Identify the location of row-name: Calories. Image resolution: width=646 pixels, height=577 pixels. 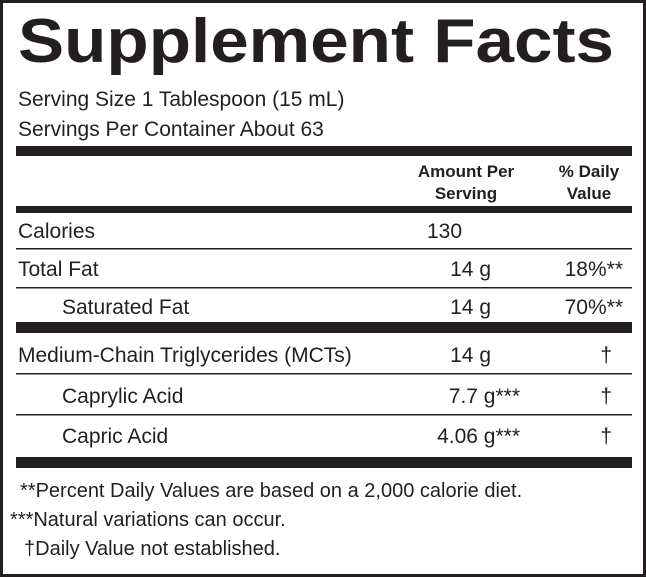
(56, 231).